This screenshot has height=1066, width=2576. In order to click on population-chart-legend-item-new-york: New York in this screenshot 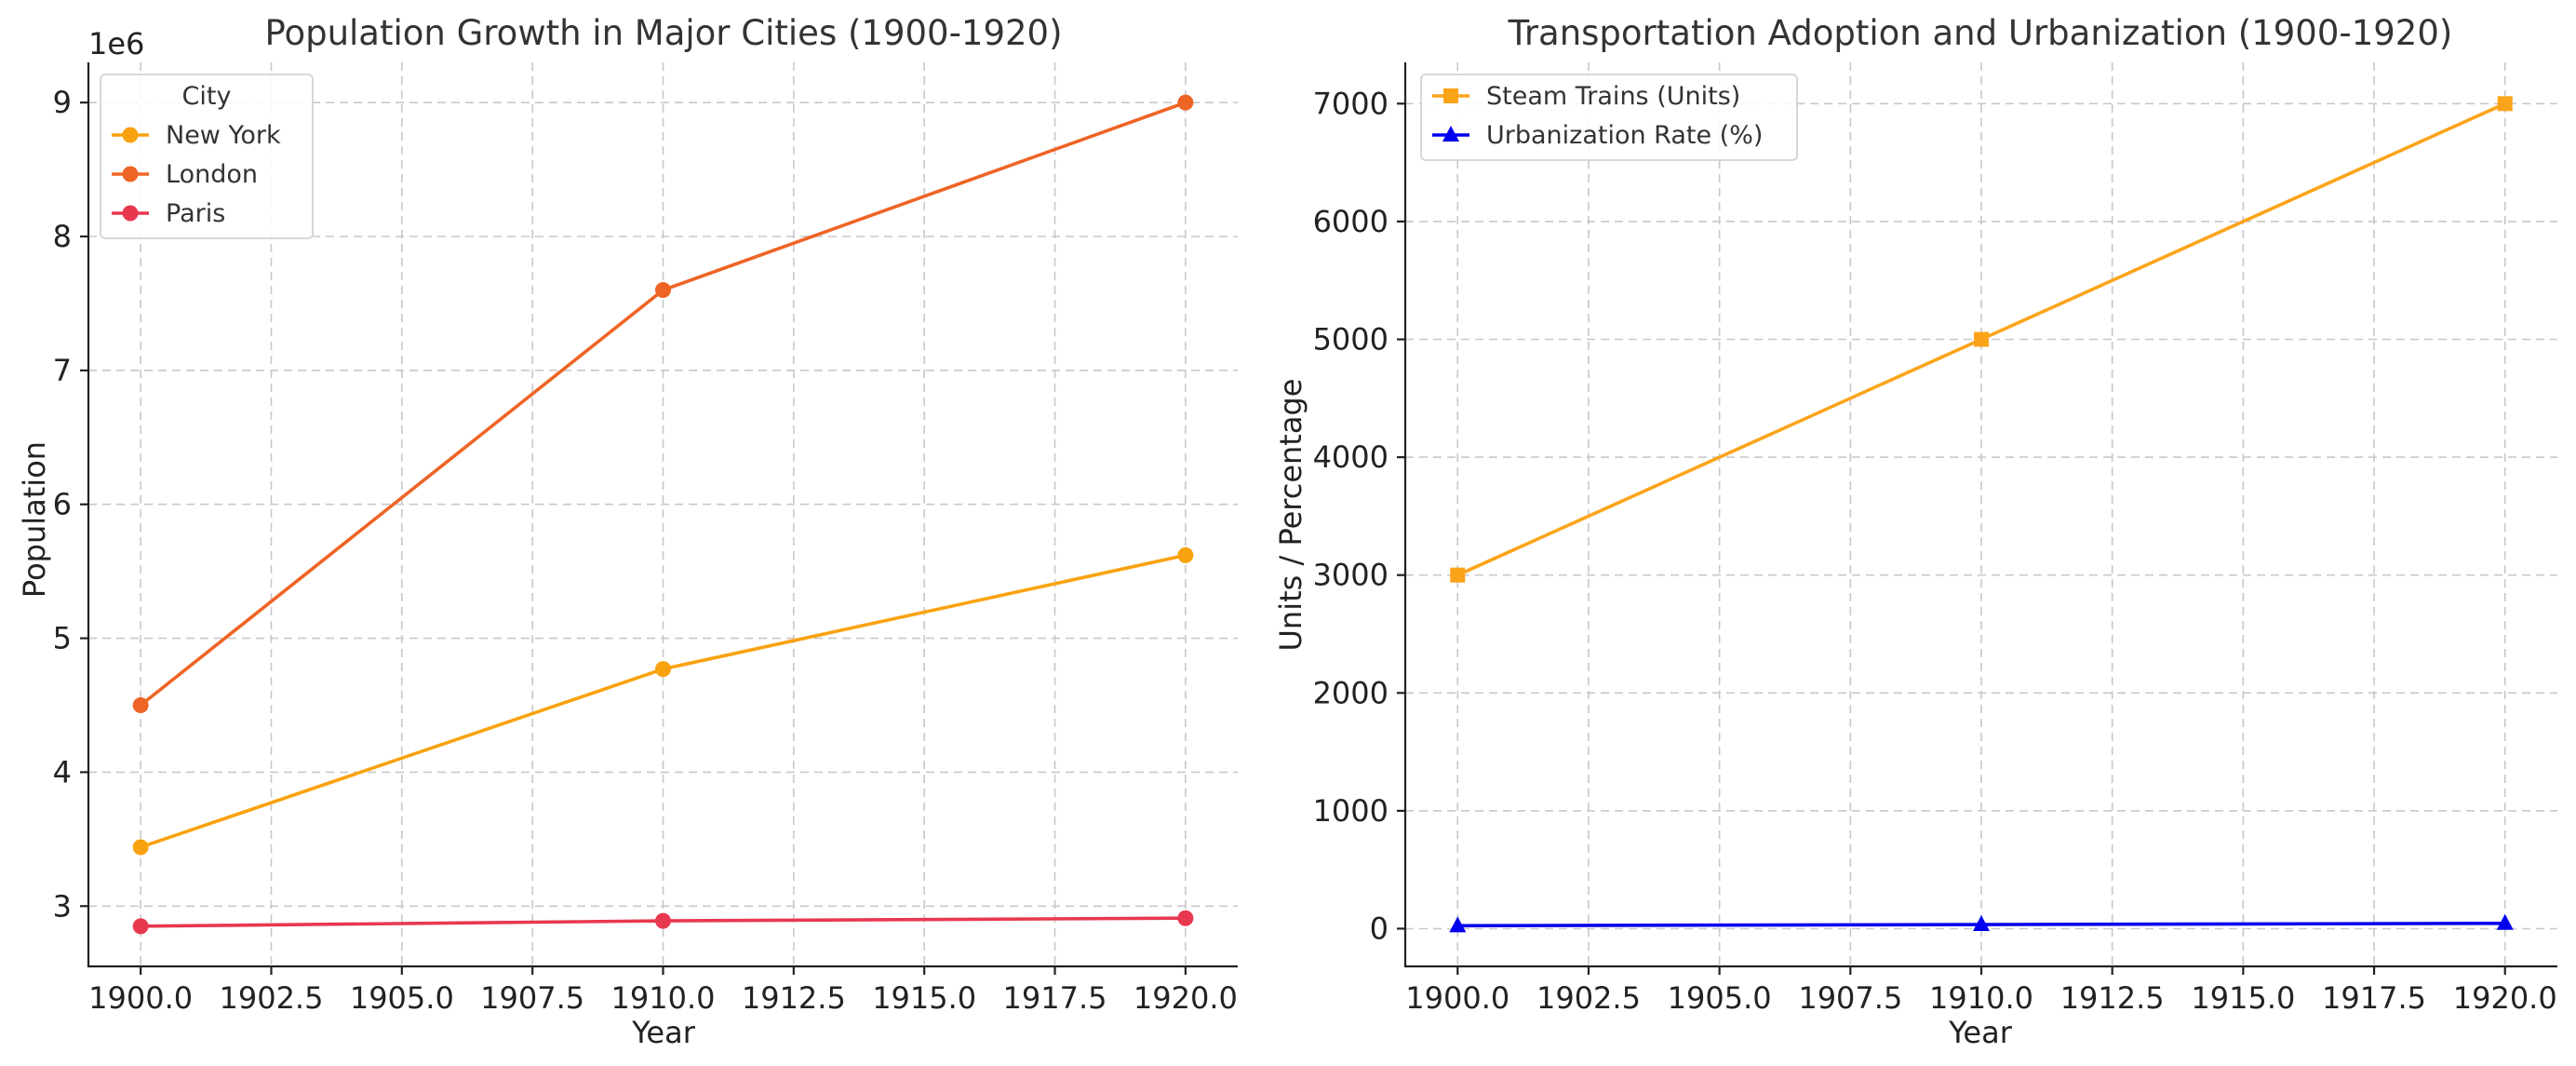, I will do `click(196, 135)`.